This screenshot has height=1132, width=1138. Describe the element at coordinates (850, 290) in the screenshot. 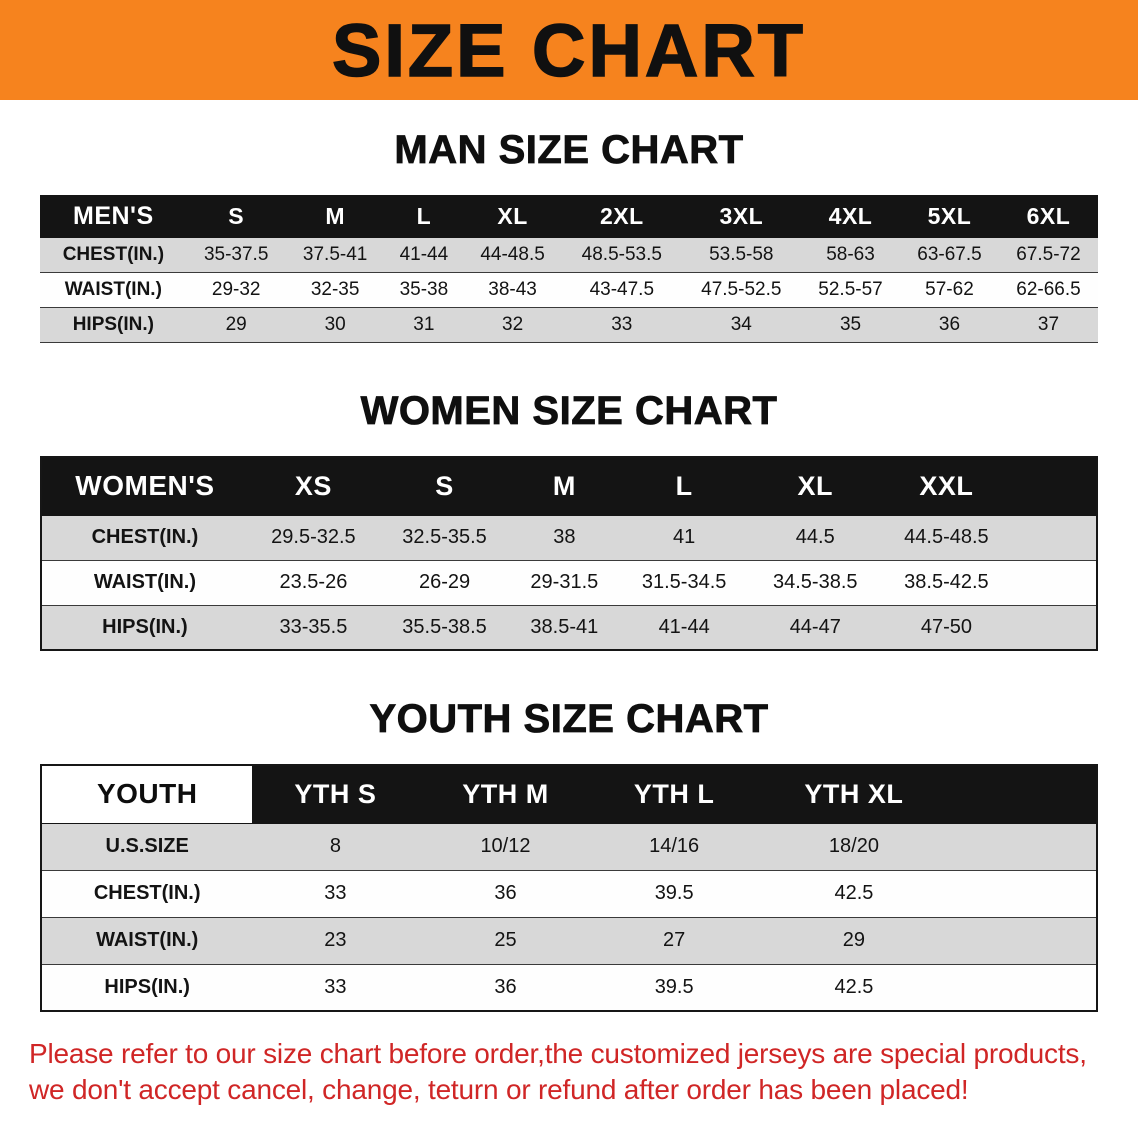

I see `size-value-cell: 52.5-57` at that location.